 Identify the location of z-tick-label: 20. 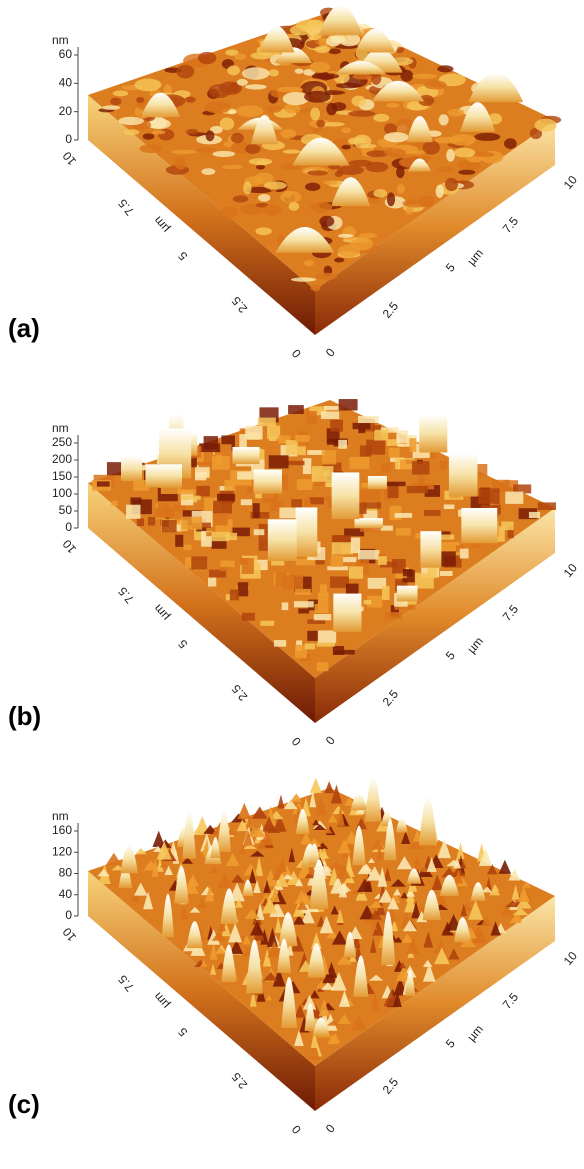
(66, 111).